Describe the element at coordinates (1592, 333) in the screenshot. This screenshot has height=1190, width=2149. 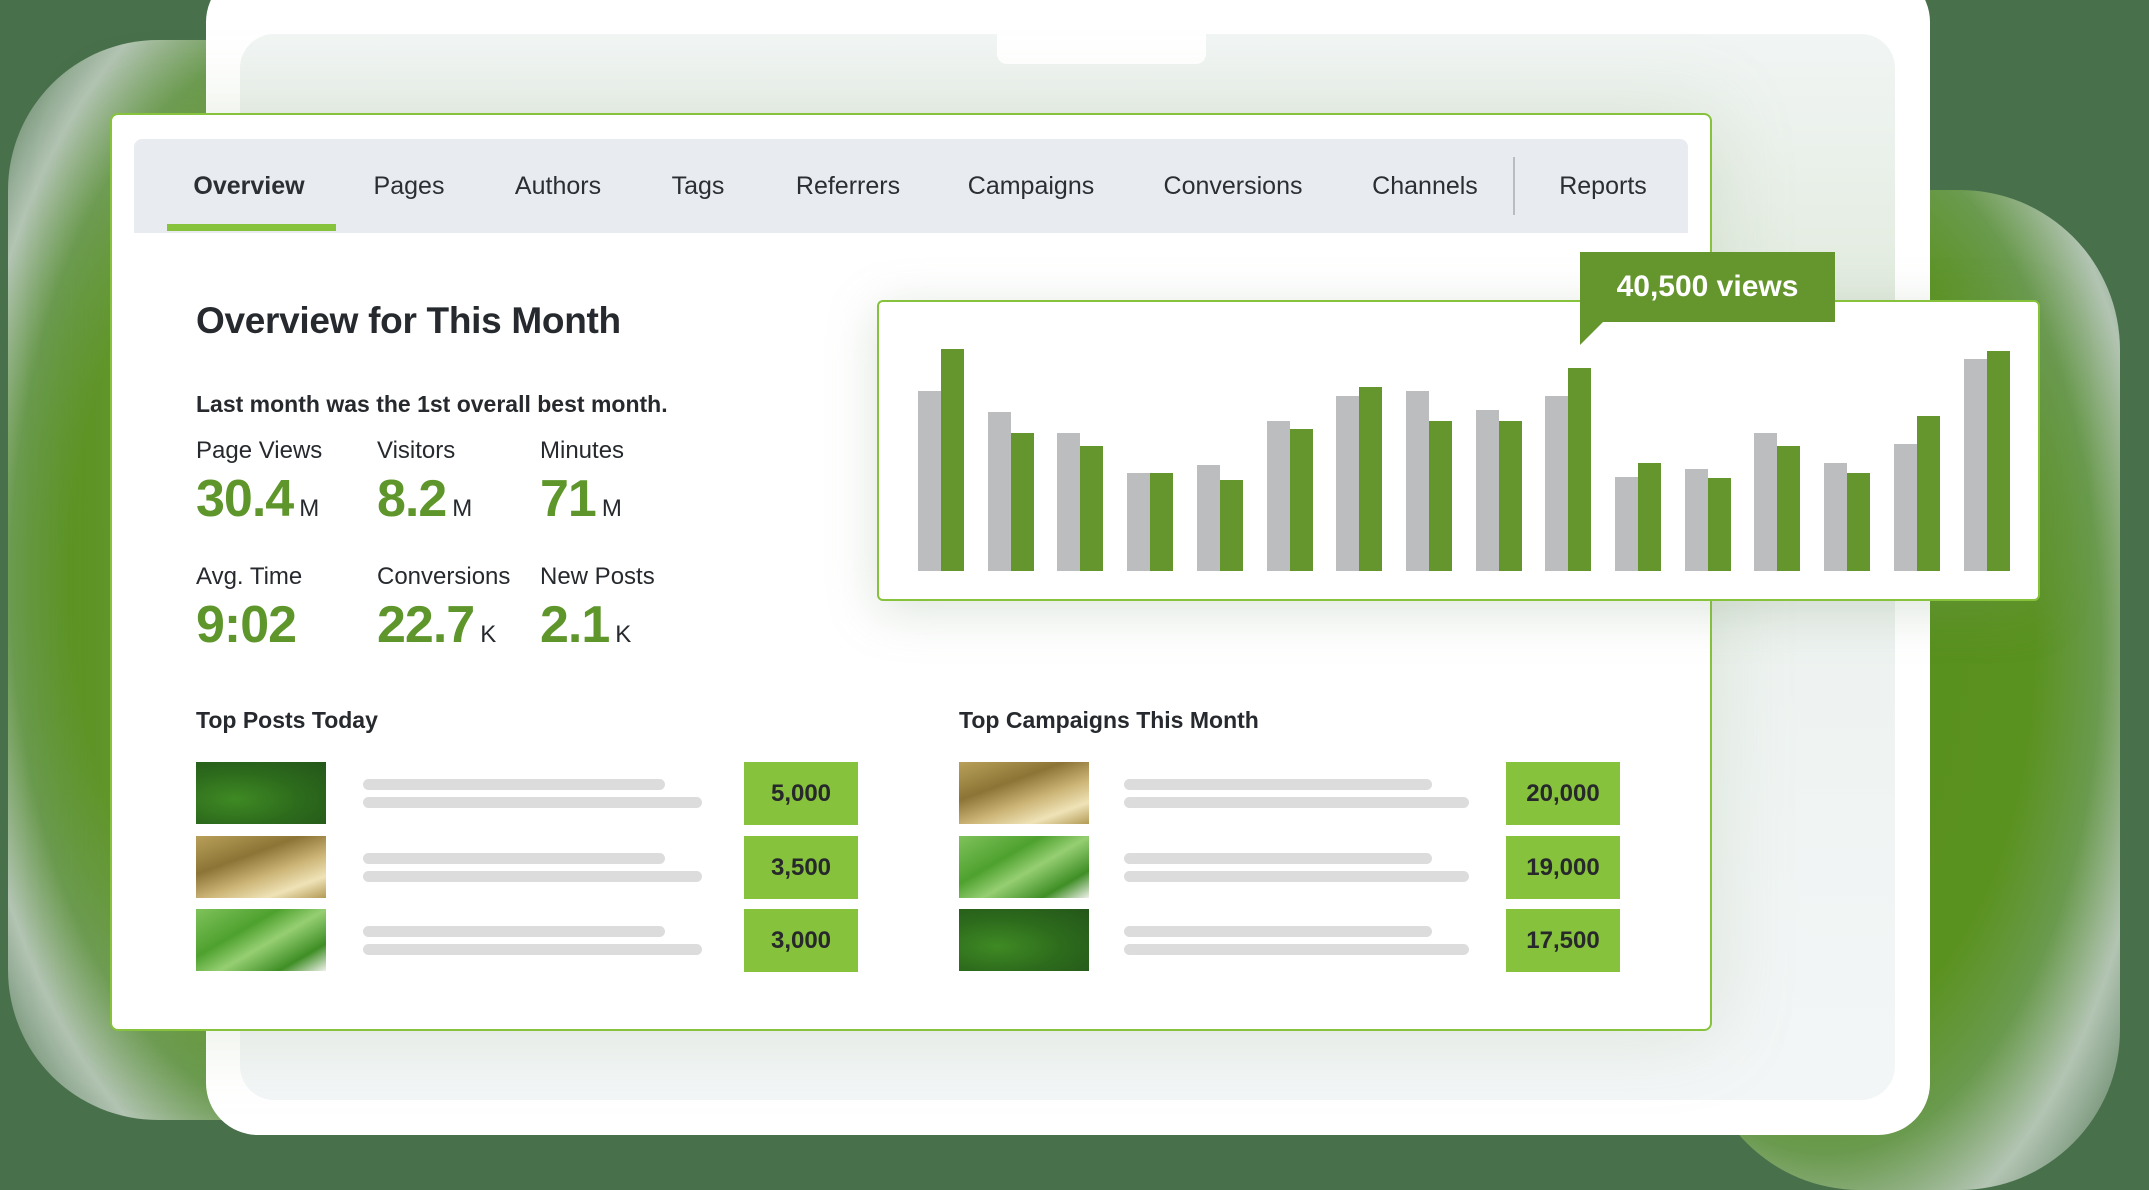
I see `chart-tooltip-pointer` at that location.